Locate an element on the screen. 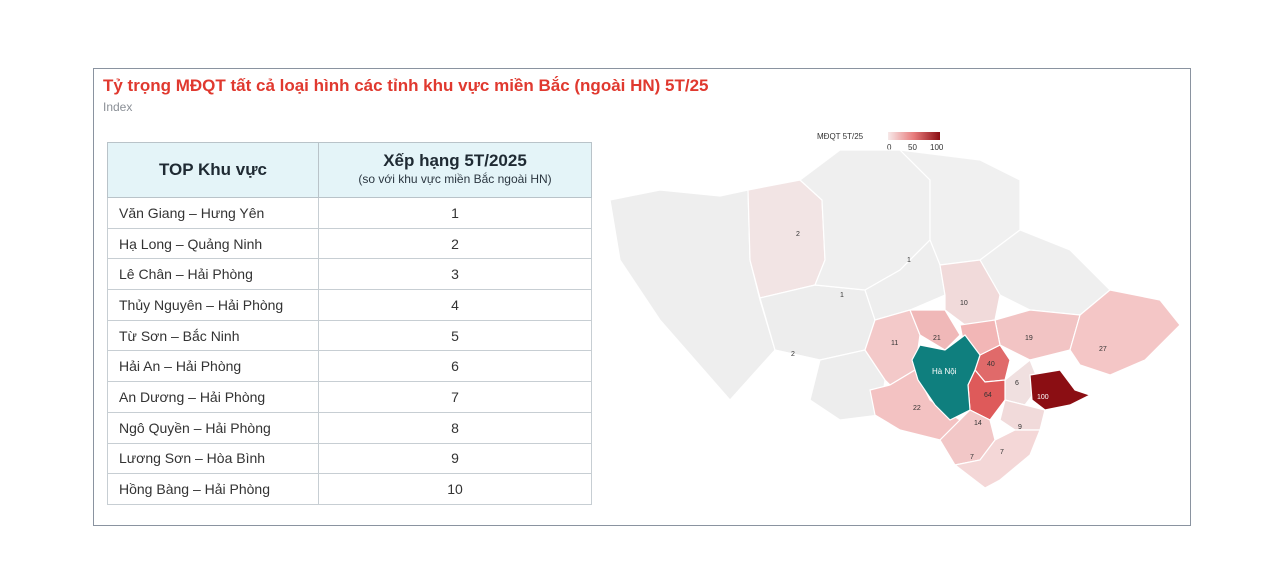  header-rank-label: Xếp hạng 5T/2025 is located at coordinates (455, 160).